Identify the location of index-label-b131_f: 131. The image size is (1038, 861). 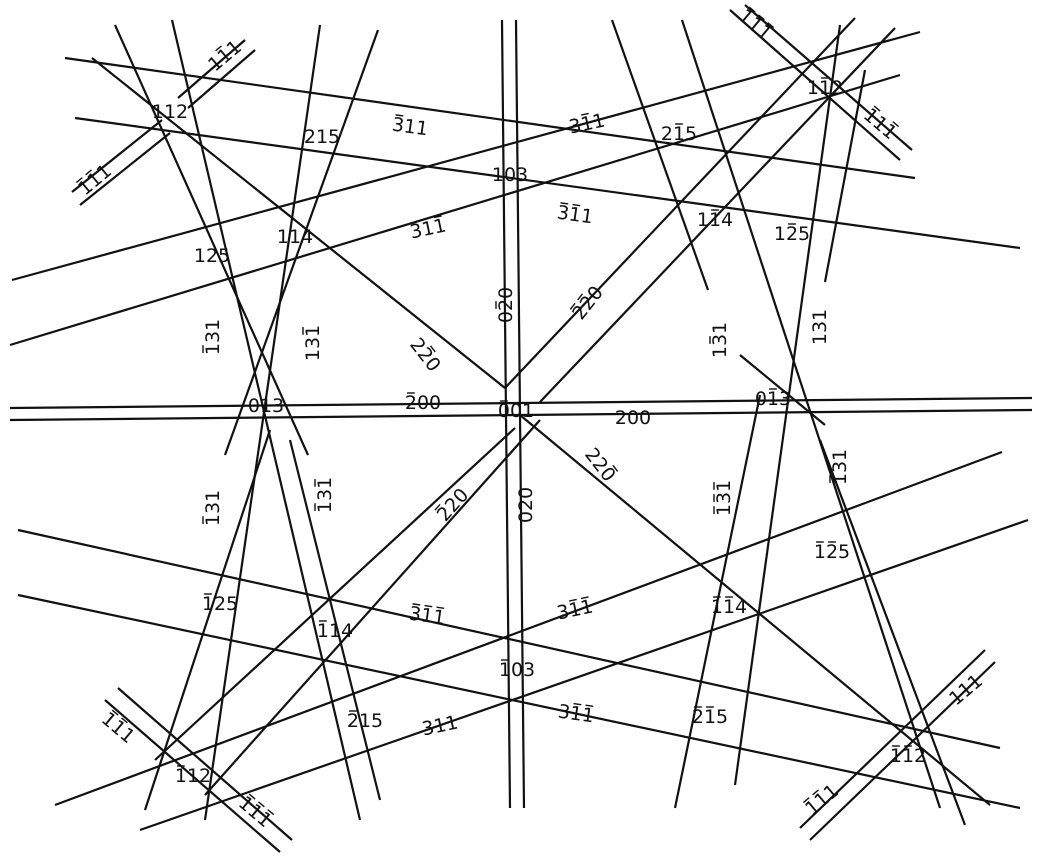
(325, 495).